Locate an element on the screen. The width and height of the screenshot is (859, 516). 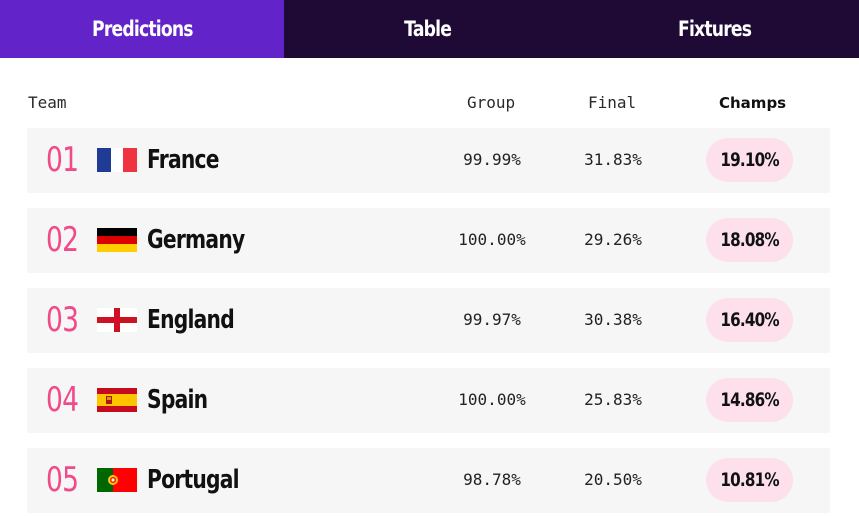
champs-probability-badge: 19.10% is located at coordinates (749, 160).